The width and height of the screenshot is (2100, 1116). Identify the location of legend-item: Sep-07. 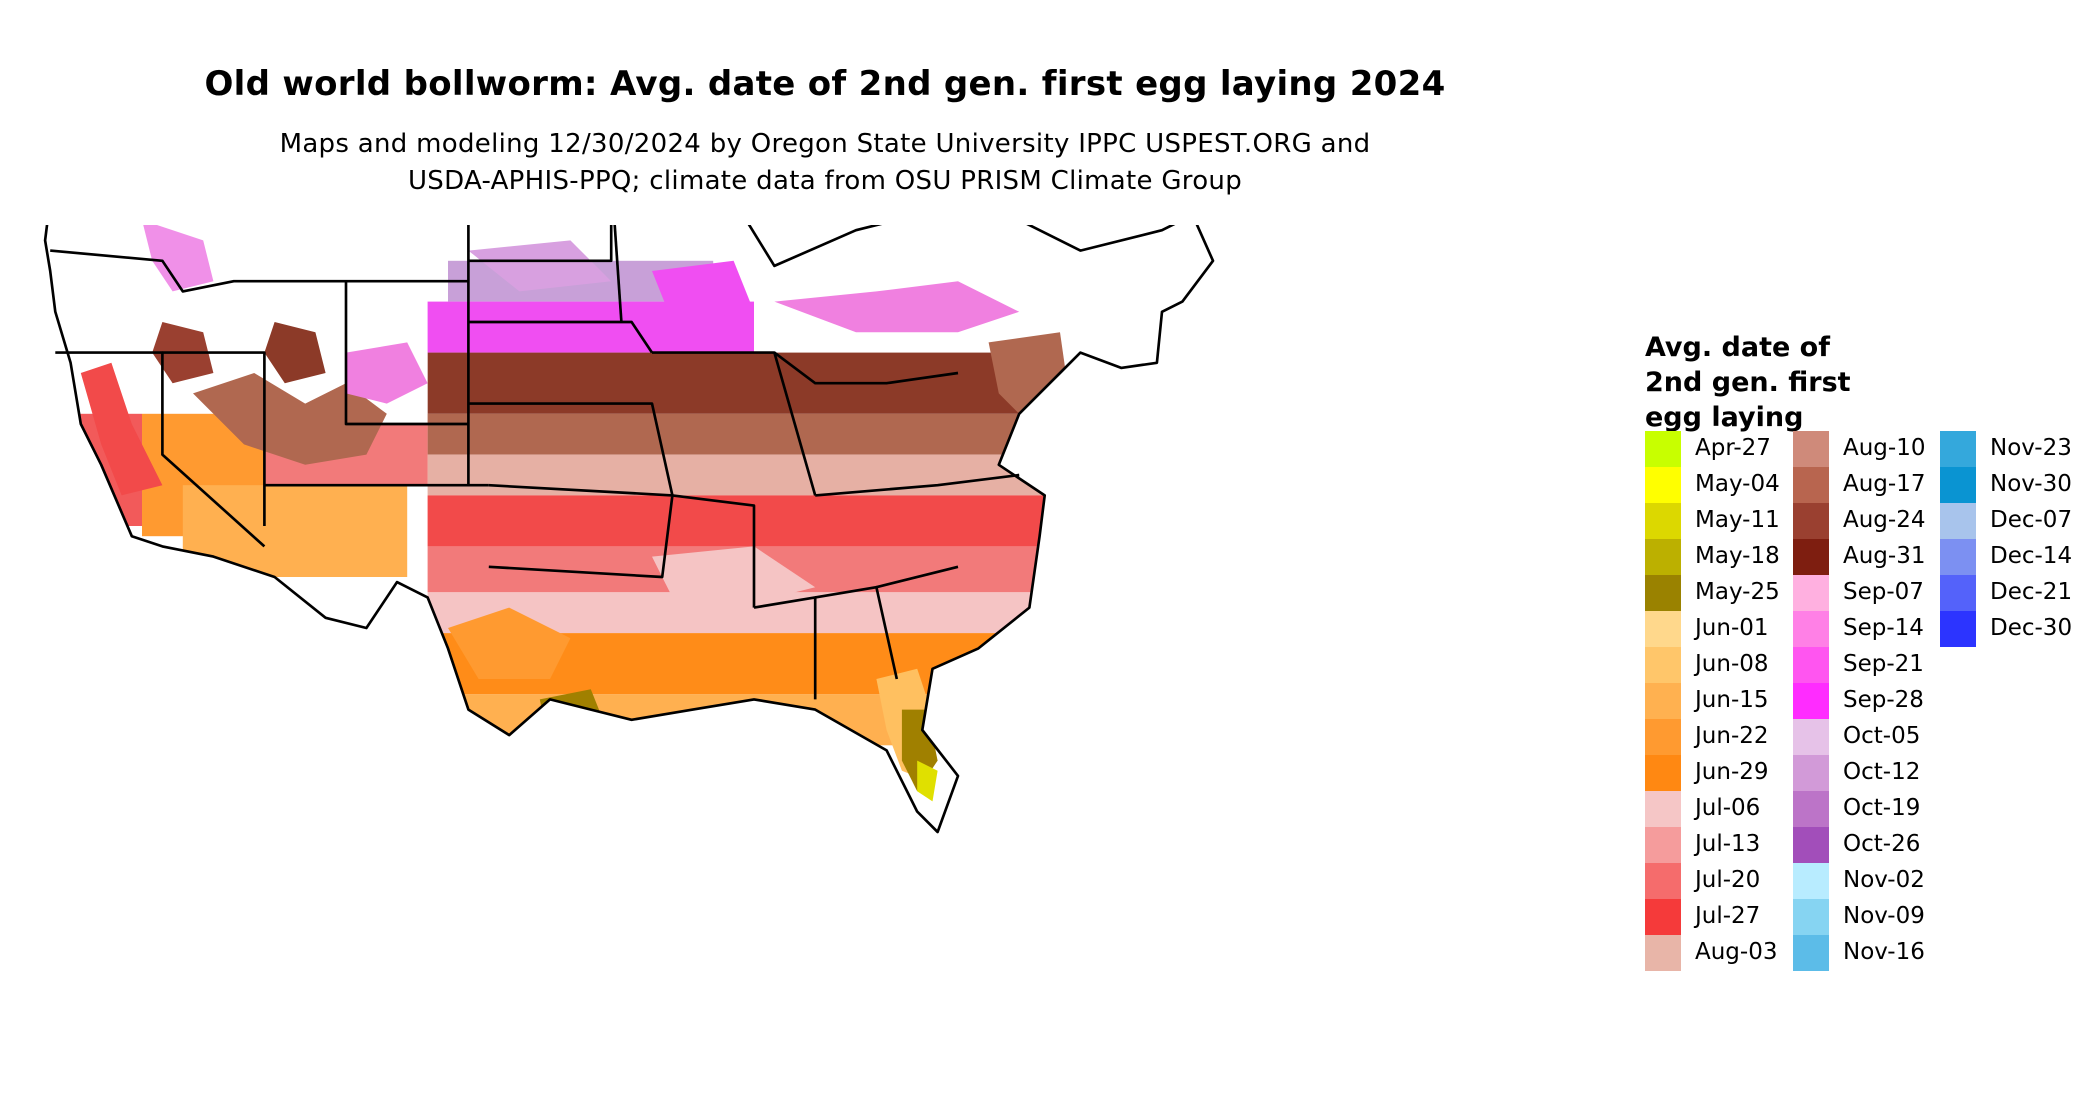
(1867, 593).